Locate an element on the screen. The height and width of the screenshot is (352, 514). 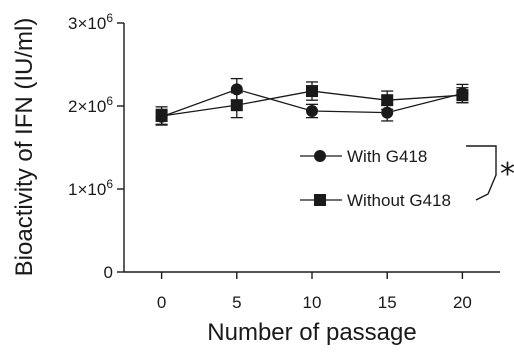
legend-item-with-g418: With G418 is located at coordinates (363, 156).